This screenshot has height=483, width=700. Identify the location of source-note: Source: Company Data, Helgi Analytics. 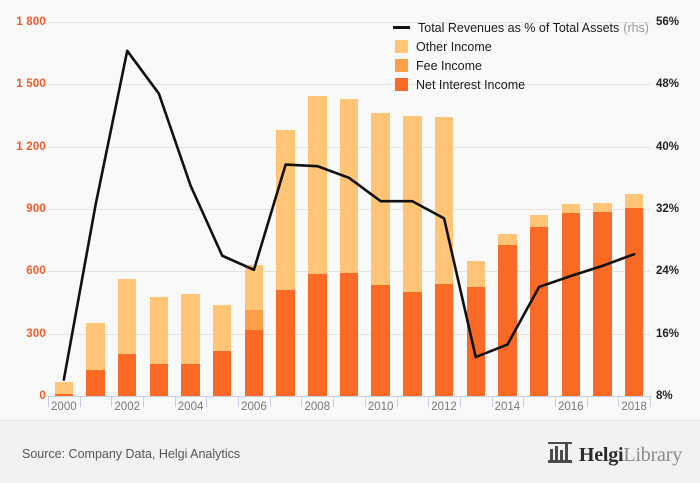
(131, 454).